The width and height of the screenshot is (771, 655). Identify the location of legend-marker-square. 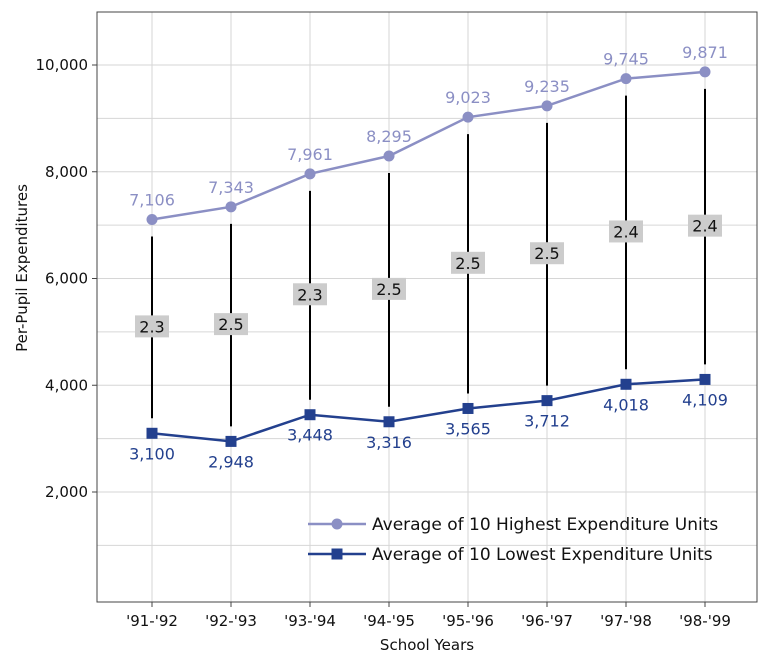
(337, 554).